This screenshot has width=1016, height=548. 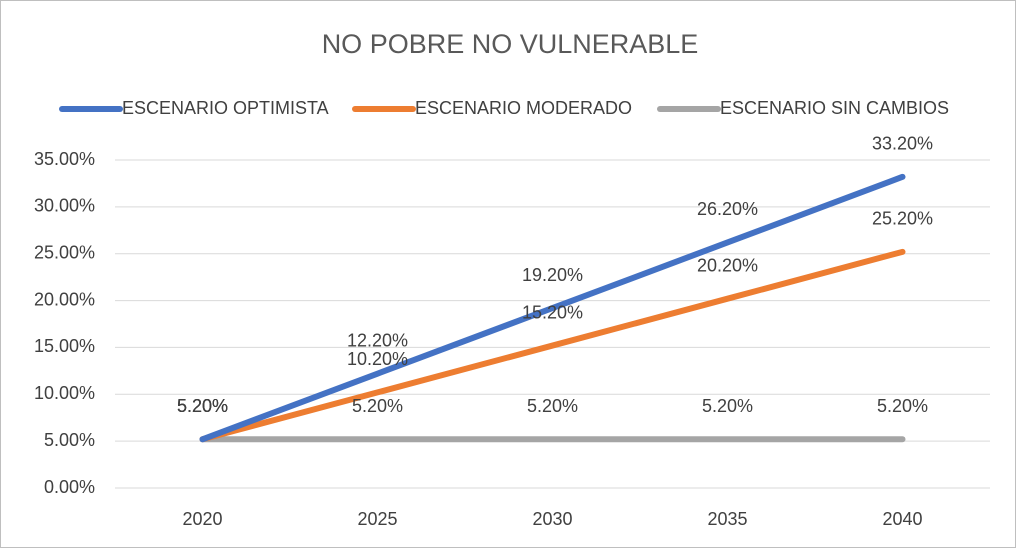 I want to click on x-tick-label: 2030, so click(x=552, y=519).